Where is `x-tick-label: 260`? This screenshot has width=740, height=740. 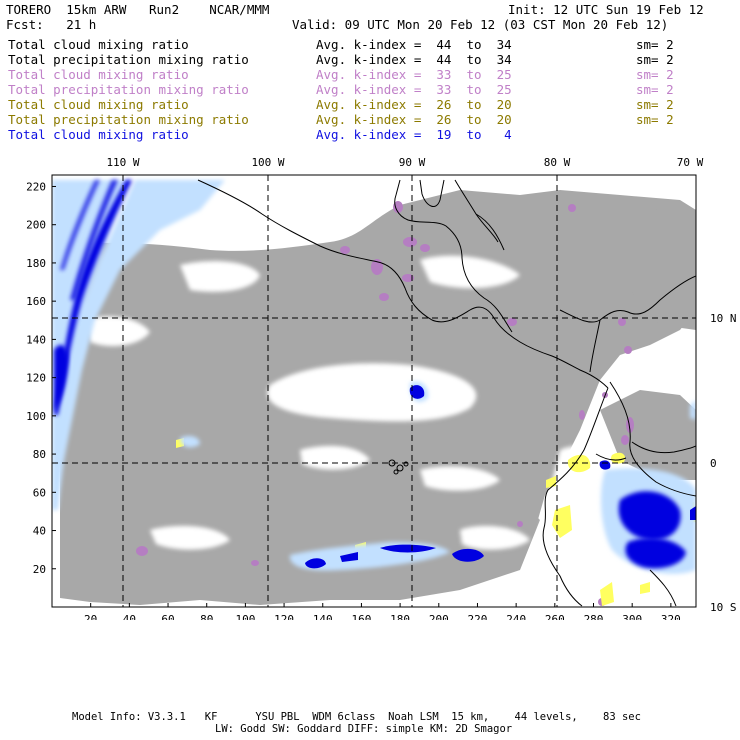
x-tick-label: 260 is located at coordinates (555, 616).